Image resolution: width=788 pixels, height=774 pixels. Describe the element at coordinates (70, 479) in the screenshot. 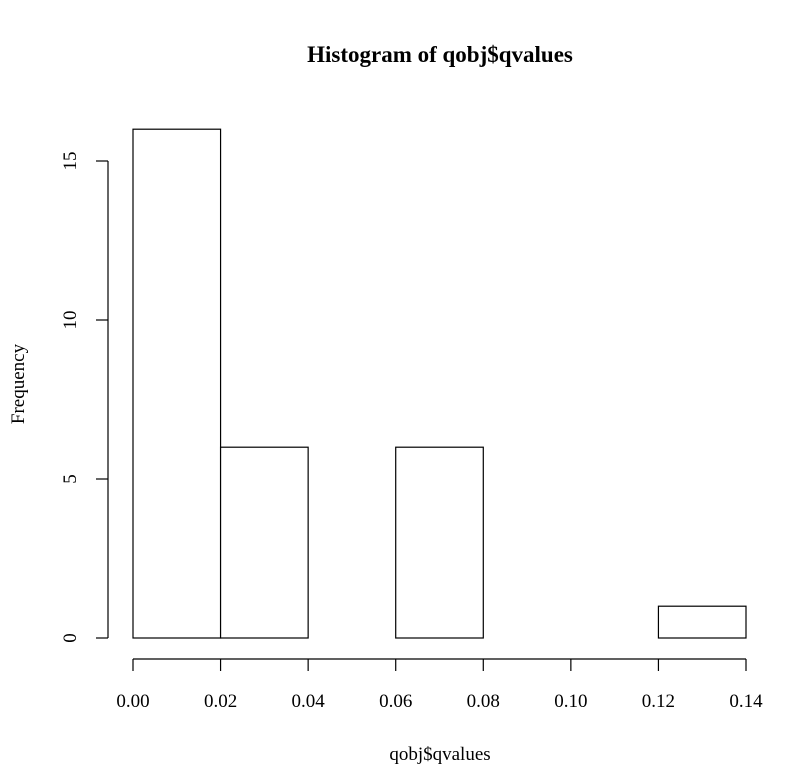

I see `y-tick-label: 5` at that location.